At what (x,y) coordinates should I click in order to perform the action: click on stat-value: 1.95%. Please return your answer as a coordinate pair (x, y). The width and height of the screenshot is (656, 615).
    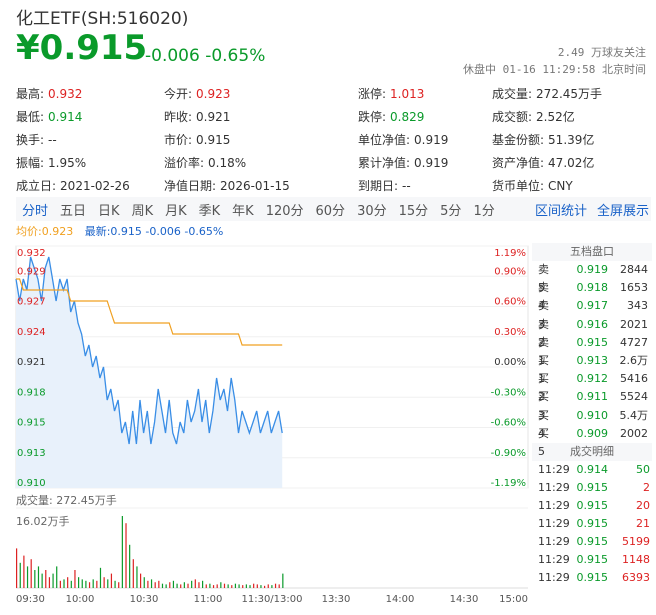
    Looking at the image, I should click on (67, 162).